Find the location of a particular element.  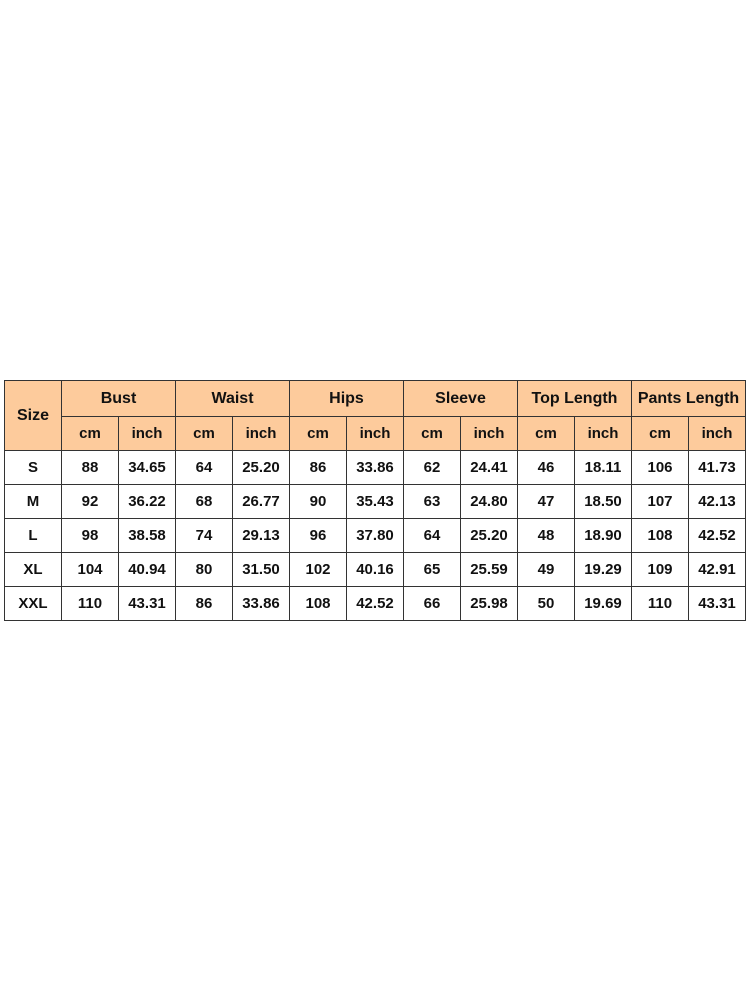

measurement-cell: 25.59 is located at coordinates (489, 569).